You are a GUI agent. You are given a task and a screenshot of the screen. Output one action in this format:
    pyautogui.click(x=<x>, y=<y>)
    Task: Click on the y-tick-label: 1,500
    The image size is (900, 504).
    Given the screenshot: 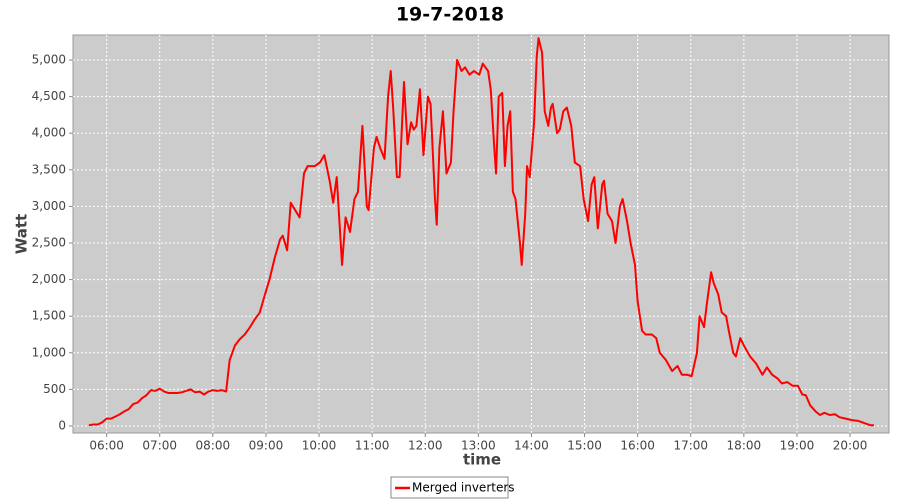 What is the action you would take?
    pyautogui.click(x=49, y=316)
    